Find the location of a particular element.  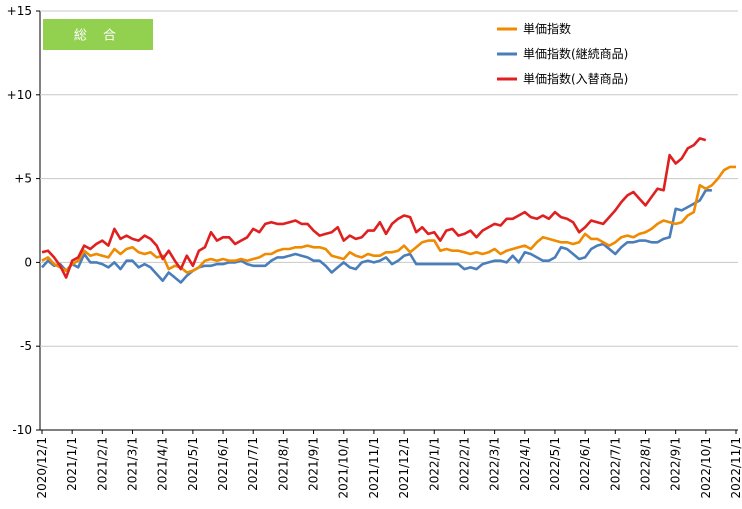

x-tick-label: 2021/6/1 is located at coordinates (223, 464).